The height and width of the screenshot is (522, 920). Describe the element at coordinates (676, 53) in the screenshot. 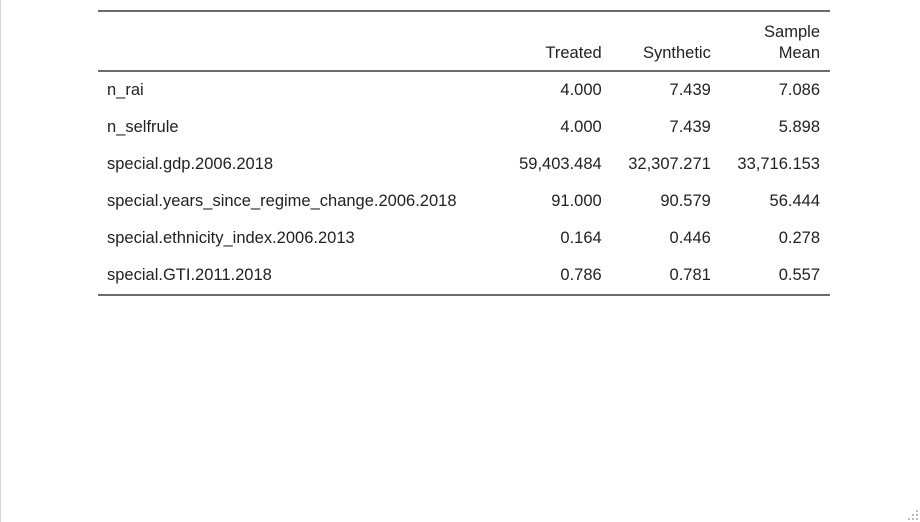

I see `column-header-synthetic-line: Synthetic` at that location.